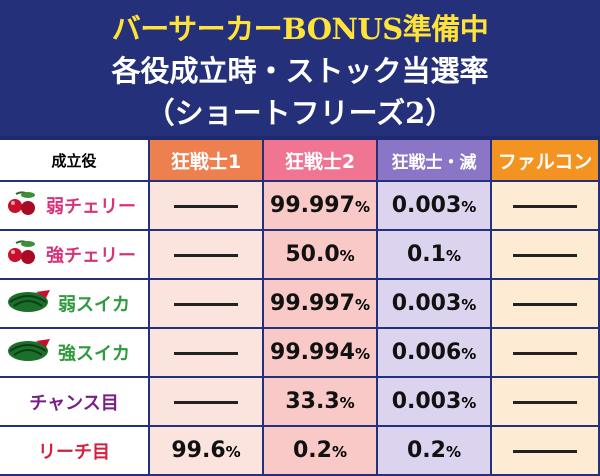 The width and height of the screenshot is (600, 476). I want to click on table-row: 強スイカ 99.994% 0.006%, so click(300, 353).